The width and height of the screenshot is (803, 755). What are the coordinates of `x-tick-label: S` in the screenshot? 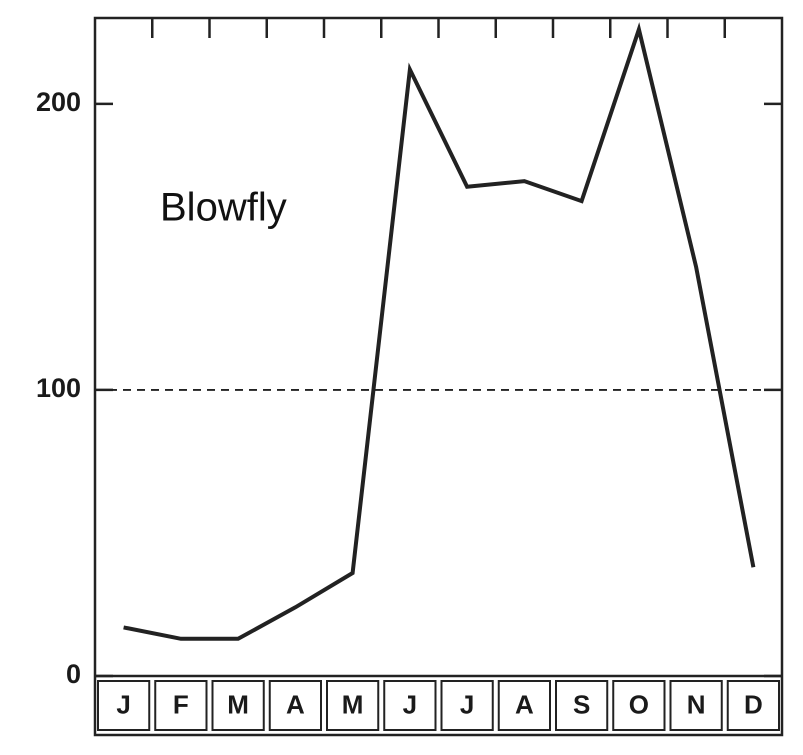 It's located at (581, 704).